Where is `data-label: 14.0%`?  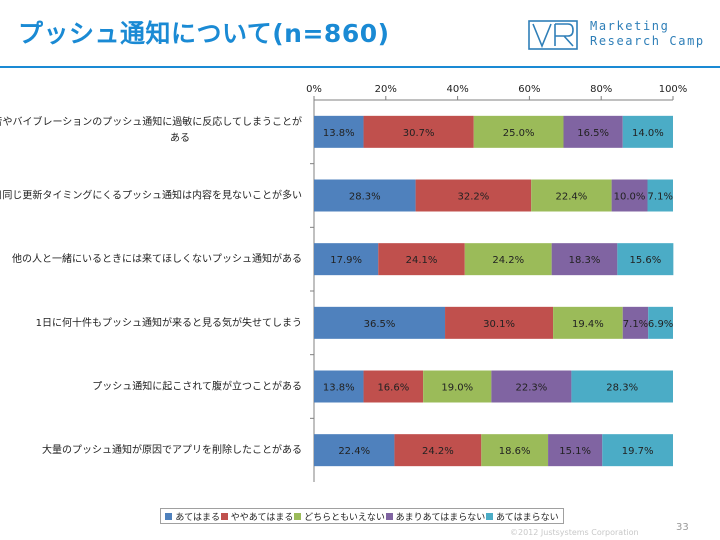
data-label: 14.0% is located at coordinates (648, 133).